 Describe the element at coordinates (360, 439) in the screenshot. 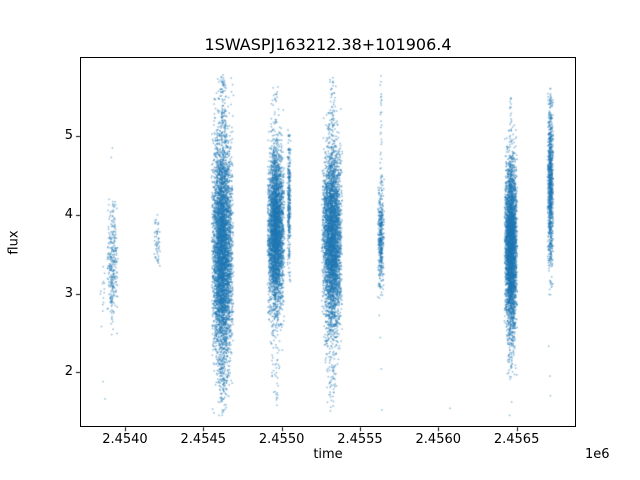

I see `x-tick-label: 2.4555` at that location.